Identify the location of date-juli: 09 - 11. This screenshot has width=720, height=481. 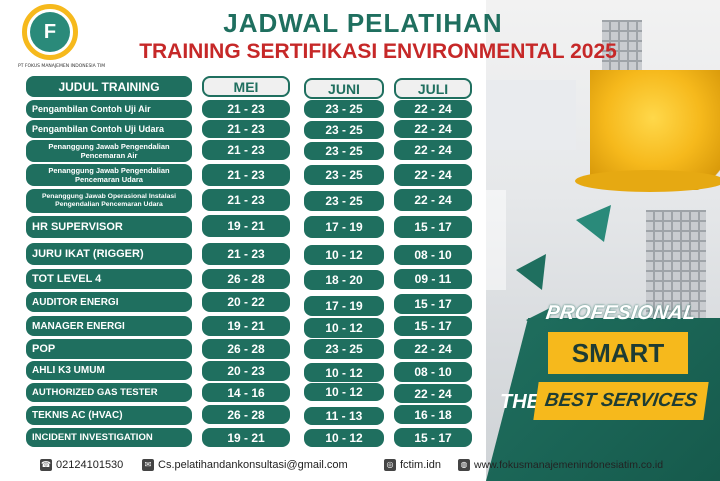
(433, 279).